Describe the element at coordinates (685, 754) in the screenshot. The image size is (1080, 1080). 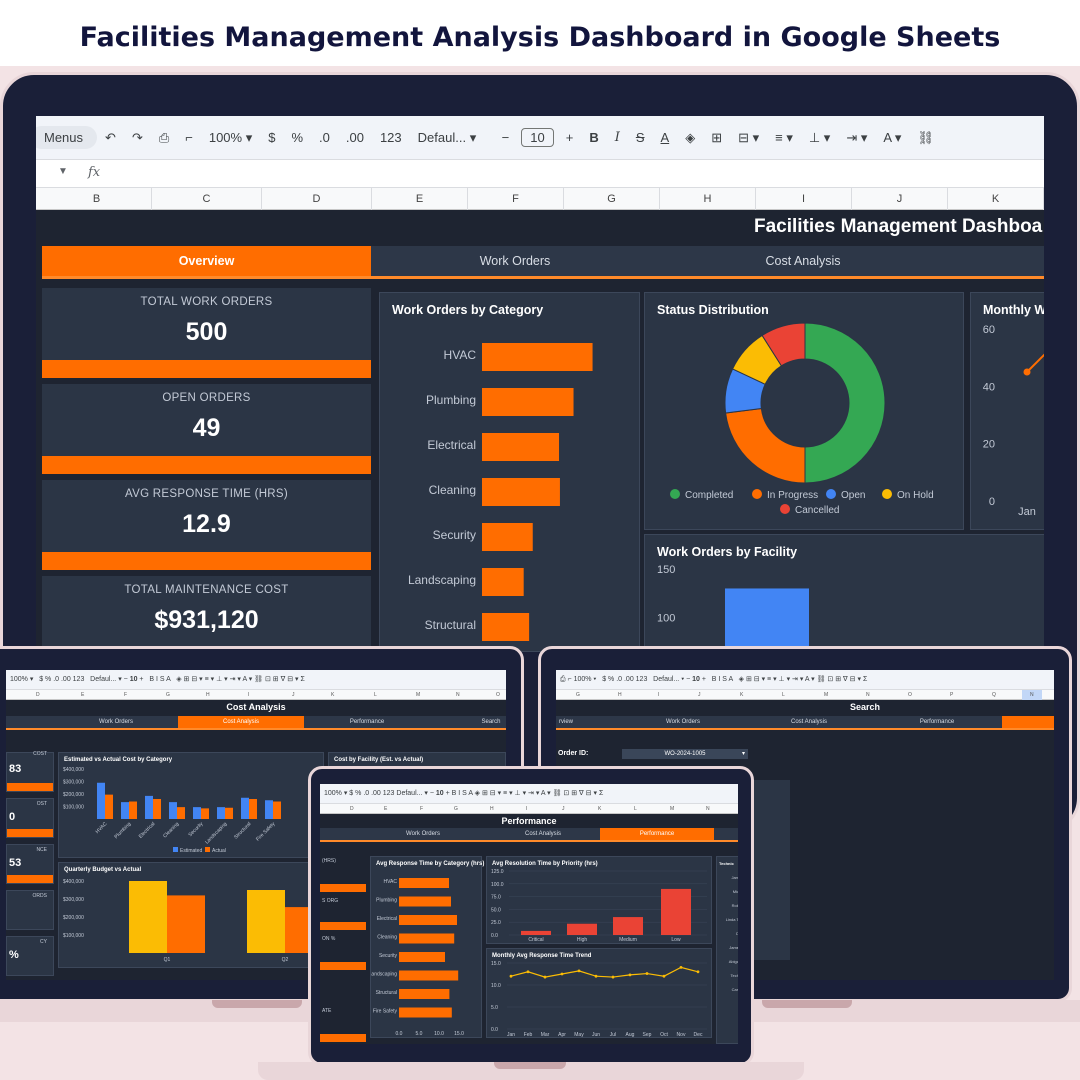
I see `order-id-select: WO-2024-1005 ▾` at that location.